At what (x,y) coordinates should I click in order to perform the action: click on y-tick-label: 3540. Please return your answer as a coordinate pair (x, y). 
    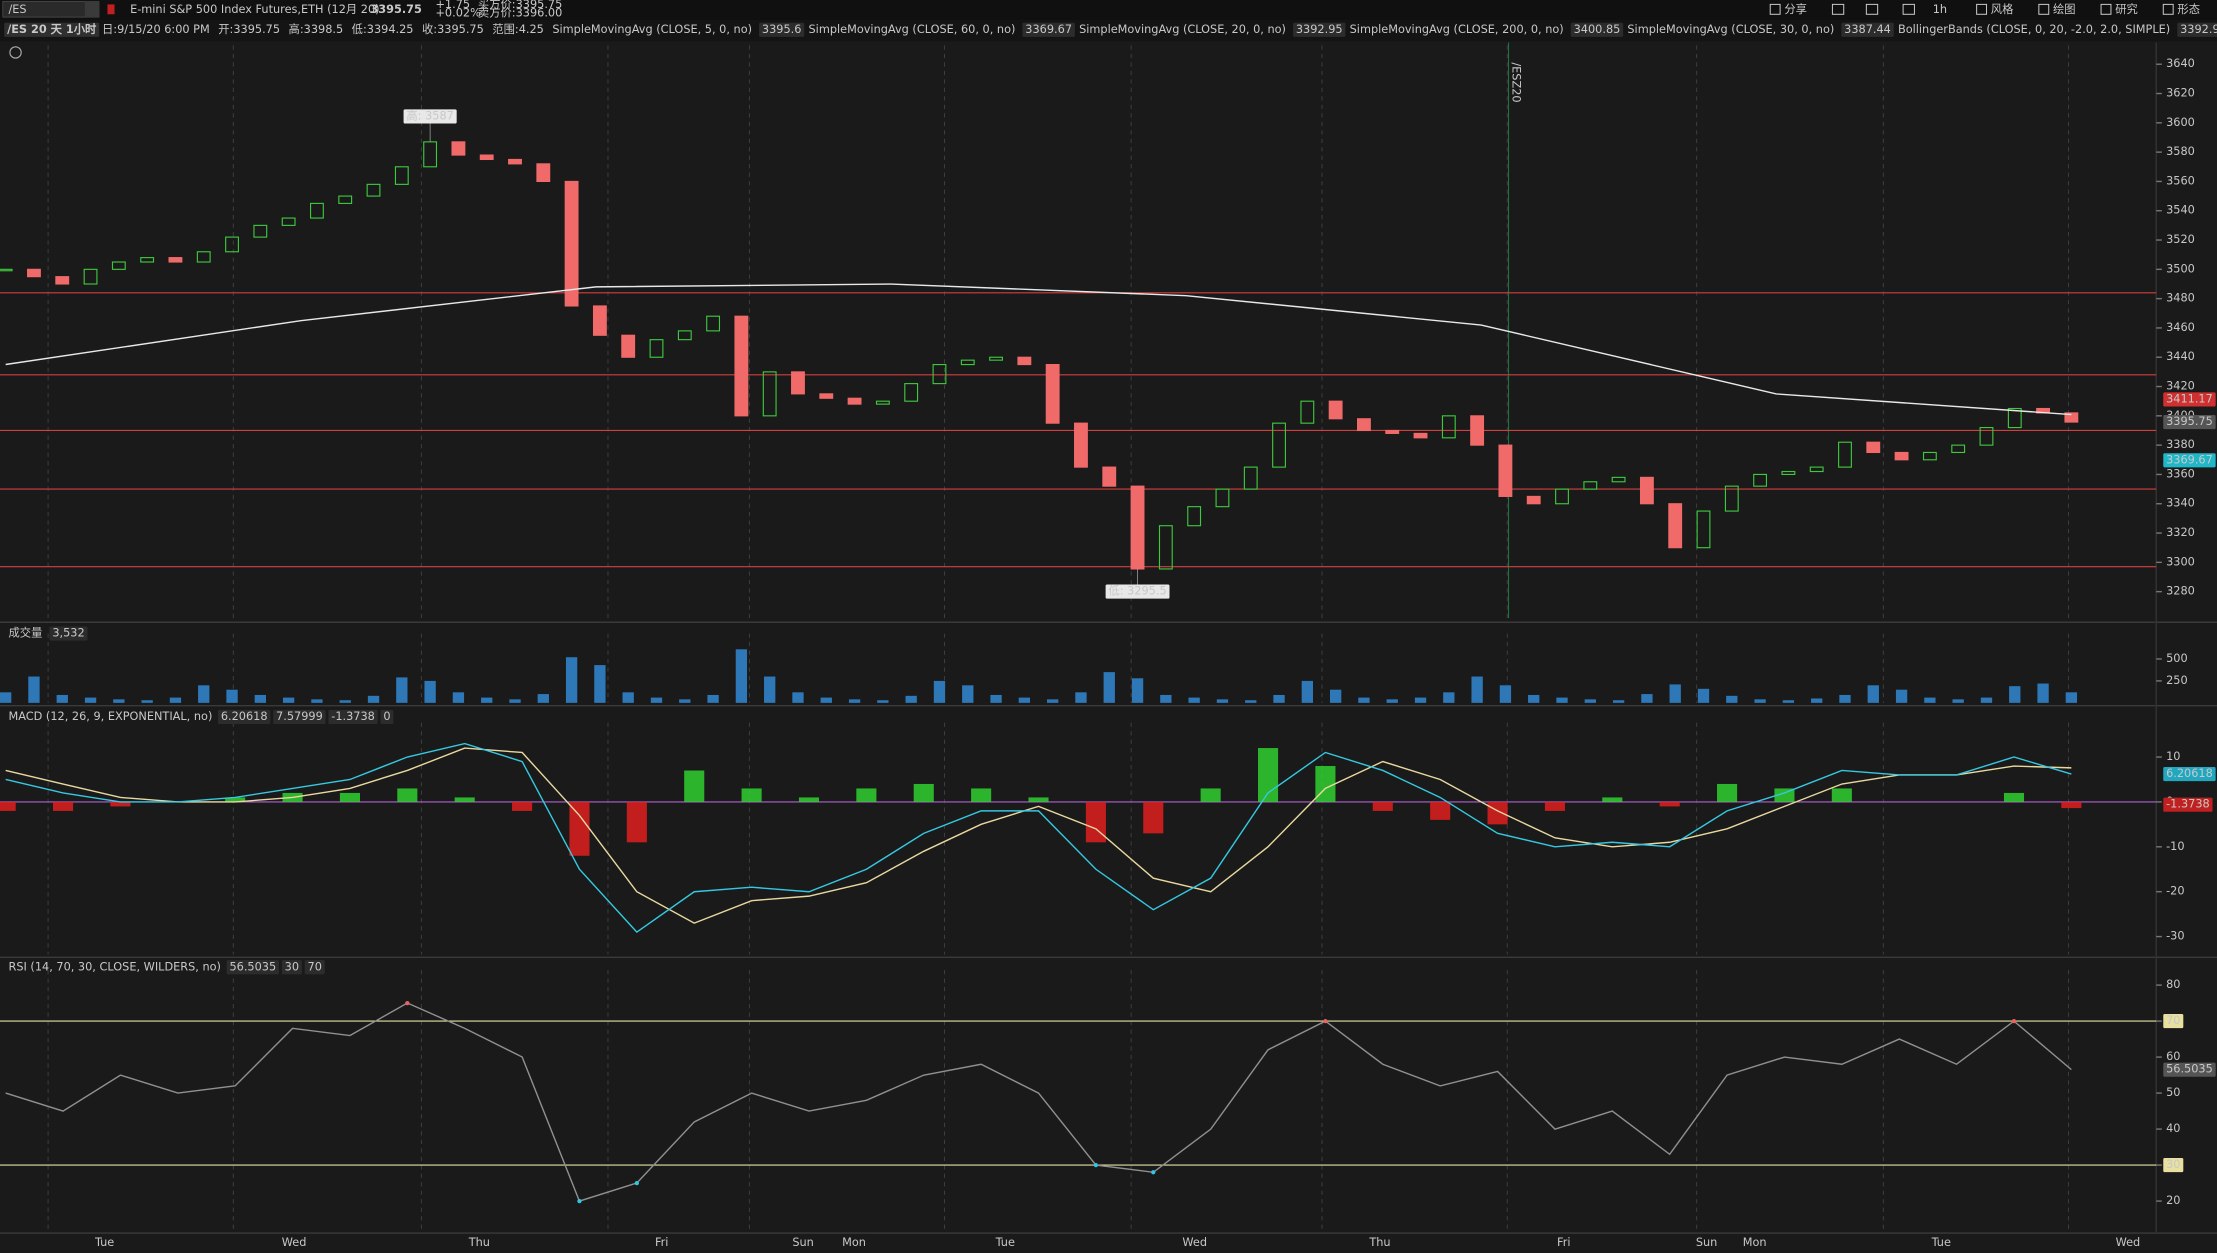
    Looking at the image, I should click on (2180, 210).